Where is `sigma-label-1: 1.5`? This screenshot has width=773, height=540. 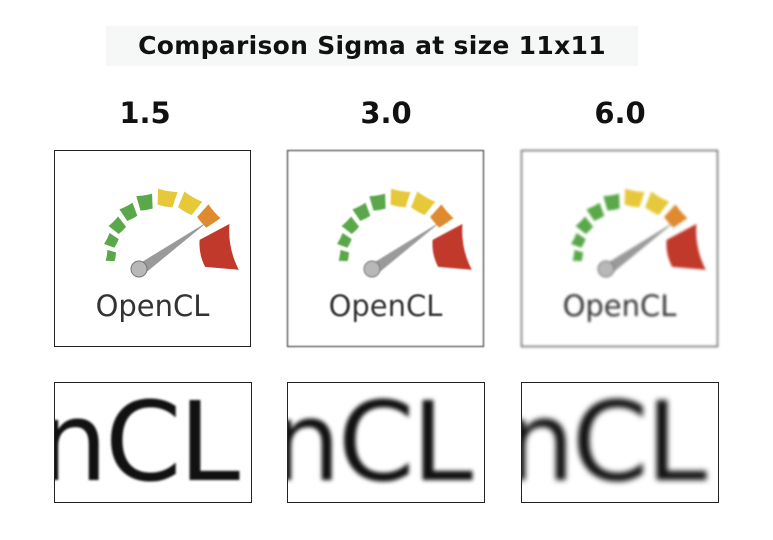
sigma-label-1: 1.5 is located at coordinates (145, 113).